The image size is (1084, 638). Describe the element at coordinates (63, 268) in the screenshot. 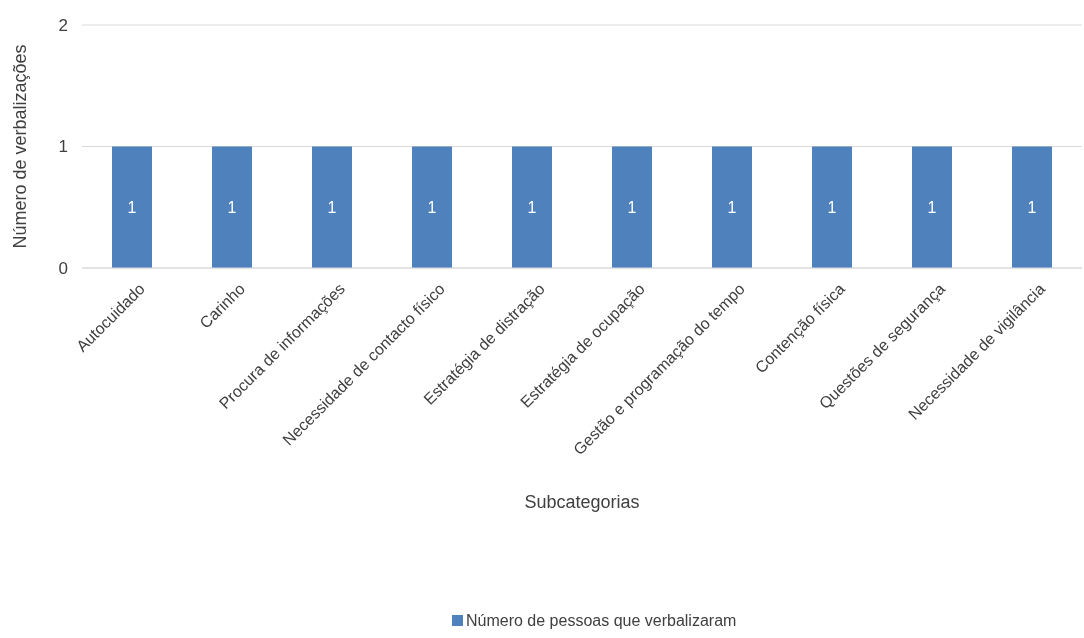

I see `y-tick-label: 0` at that location.